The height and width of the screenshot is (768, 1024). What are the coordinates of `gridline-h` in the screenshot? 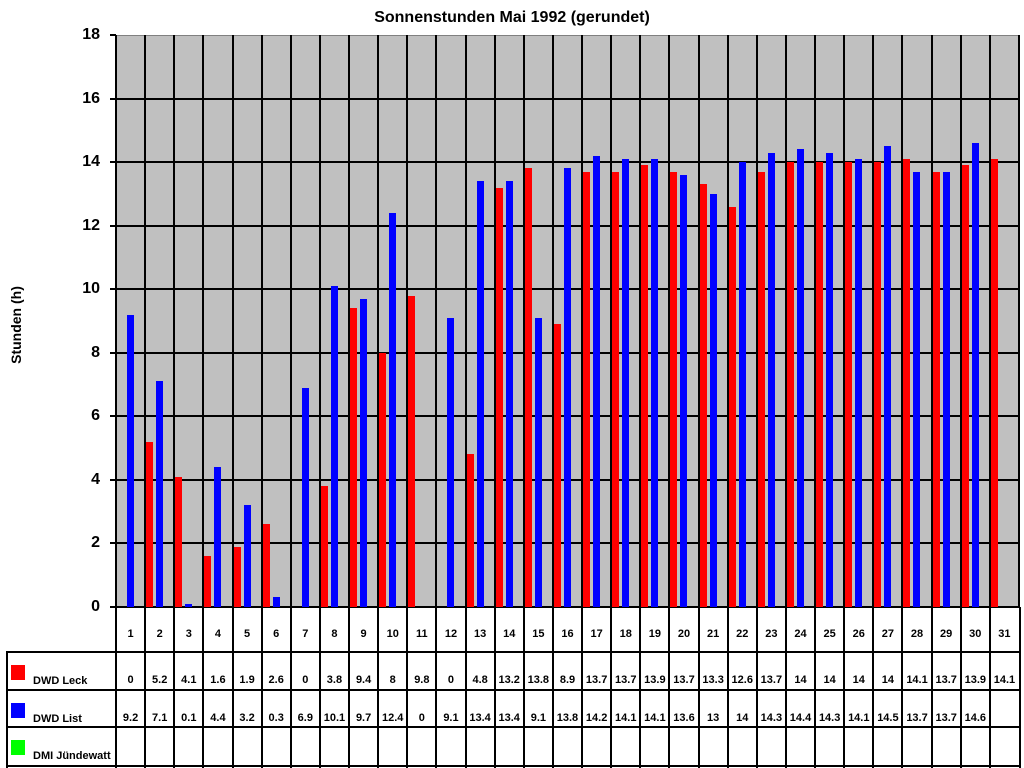 It's located at (567, 99).